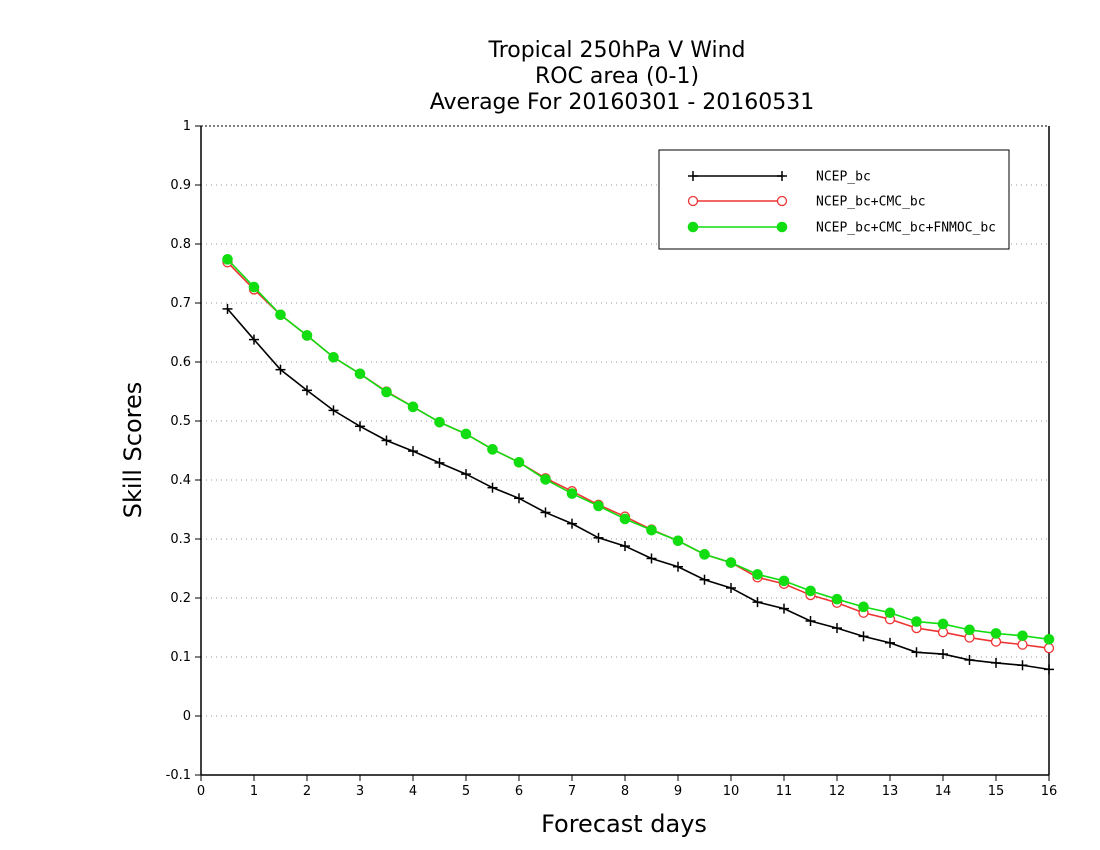 The width and height of the screenshot is (1100, 850). I want to click on x-tick-label: 12, so click(837, 791).